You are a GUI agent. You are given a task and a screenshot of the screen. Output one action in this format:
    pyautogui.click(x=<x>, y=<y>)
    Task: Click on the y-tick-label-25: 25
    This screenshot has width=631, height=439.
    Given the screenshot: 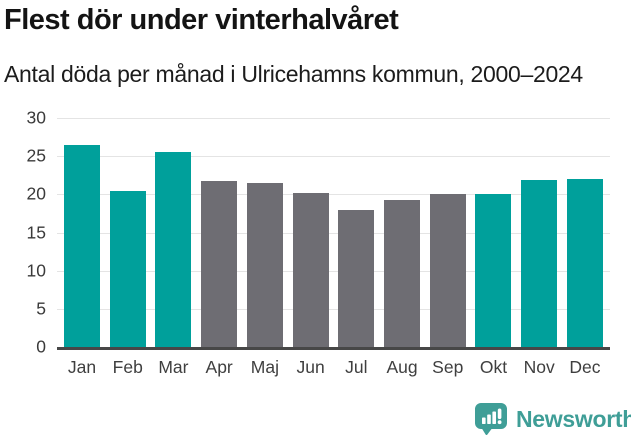 What is the action you would take?
    pyautogui.click(x=36, y=155)
    